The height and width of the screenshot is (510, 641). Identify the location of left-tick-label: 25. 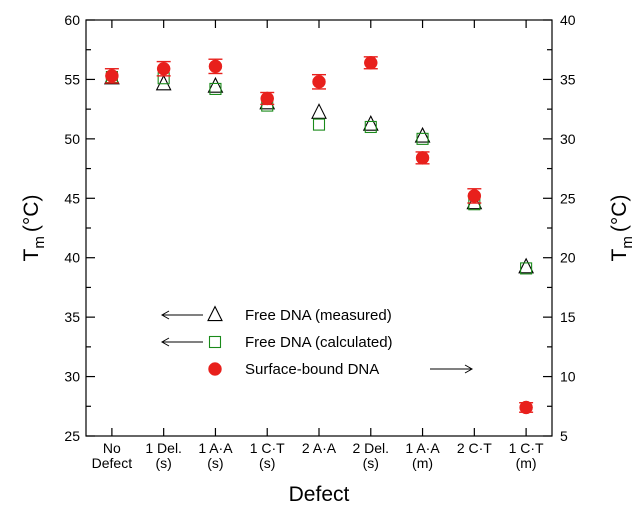
(72, 436).